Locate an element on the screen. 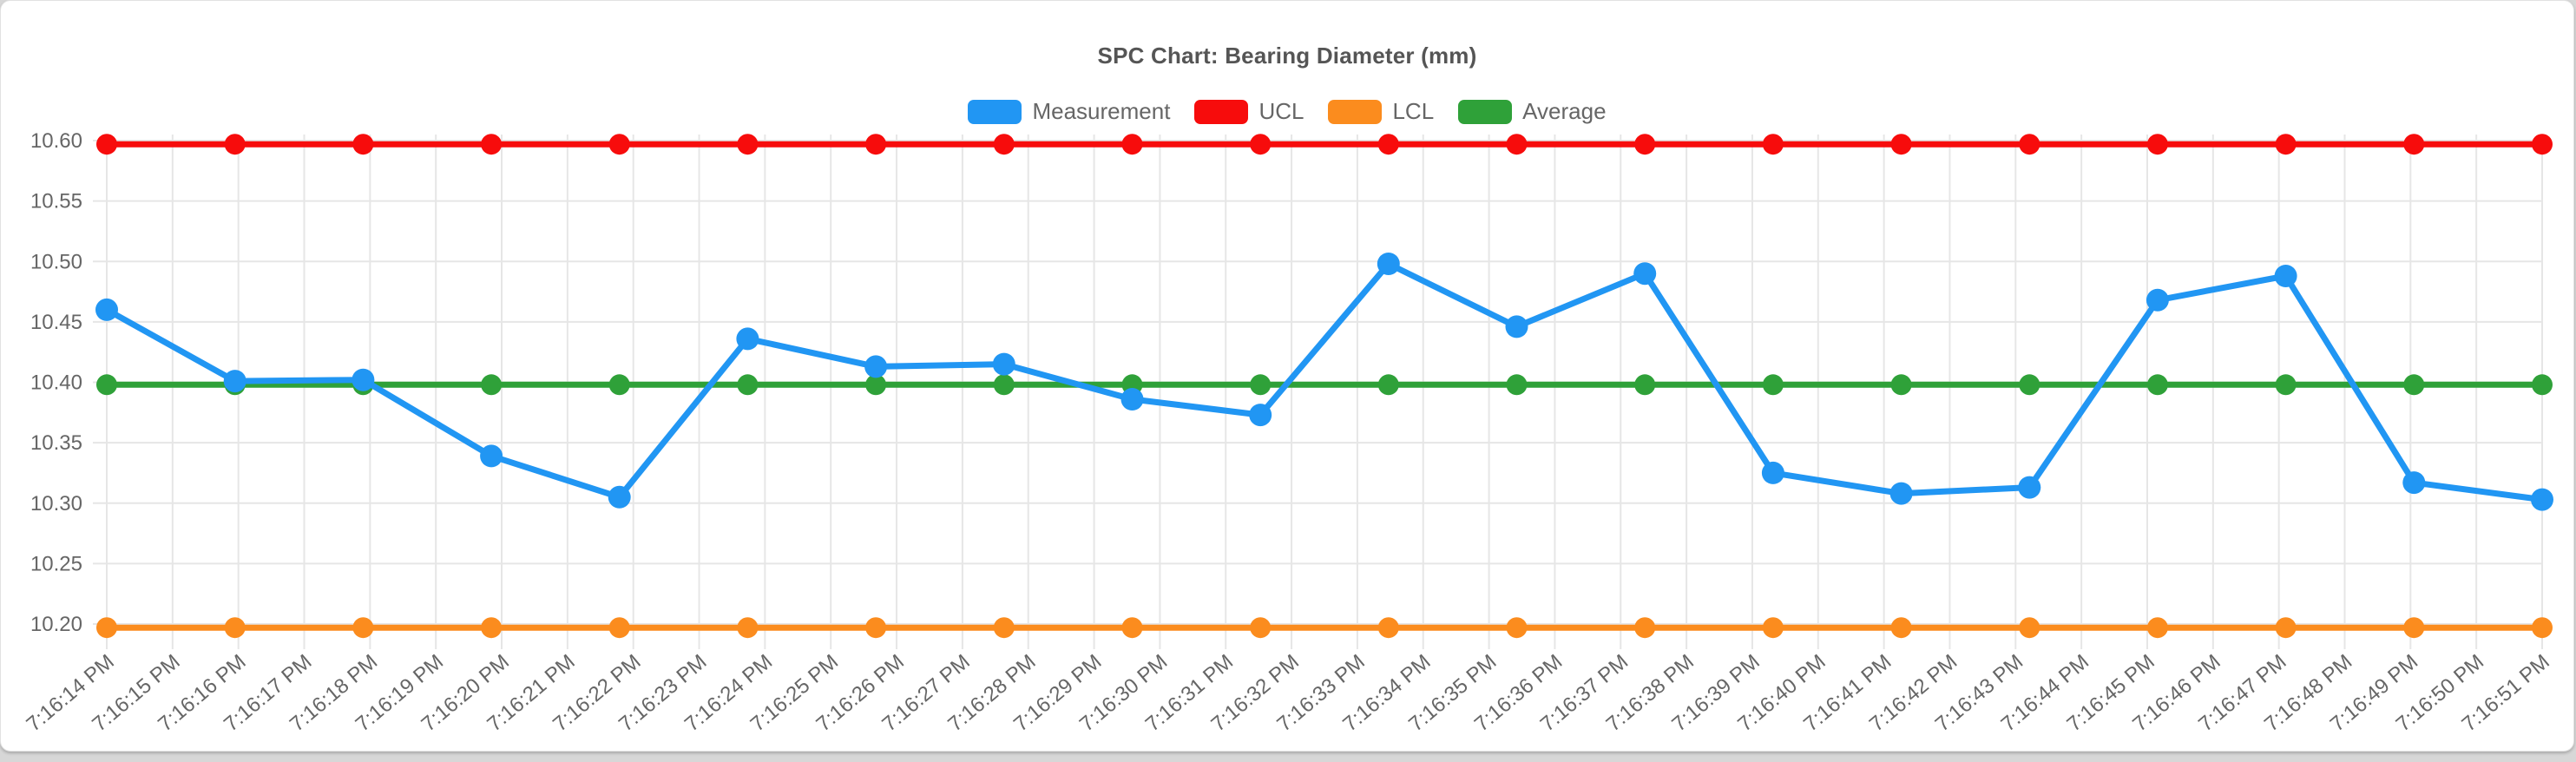 The image size is (2576, 762). chart-legend: Measurement UCL LCL Average is located at coordinates (1287, 112).